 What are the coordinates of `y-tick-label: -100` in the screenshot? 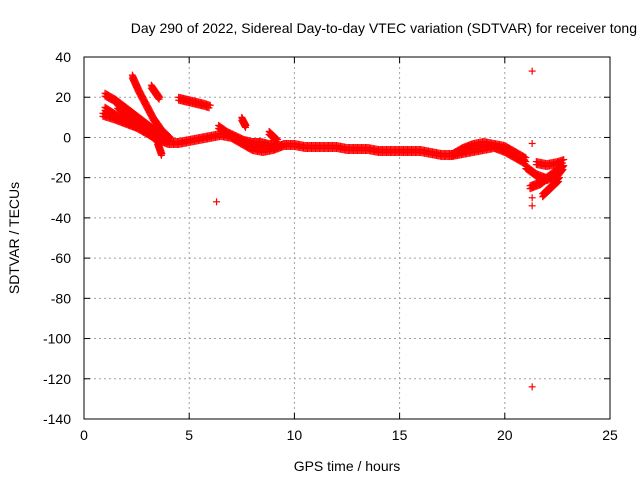 It's located at (57, 339).